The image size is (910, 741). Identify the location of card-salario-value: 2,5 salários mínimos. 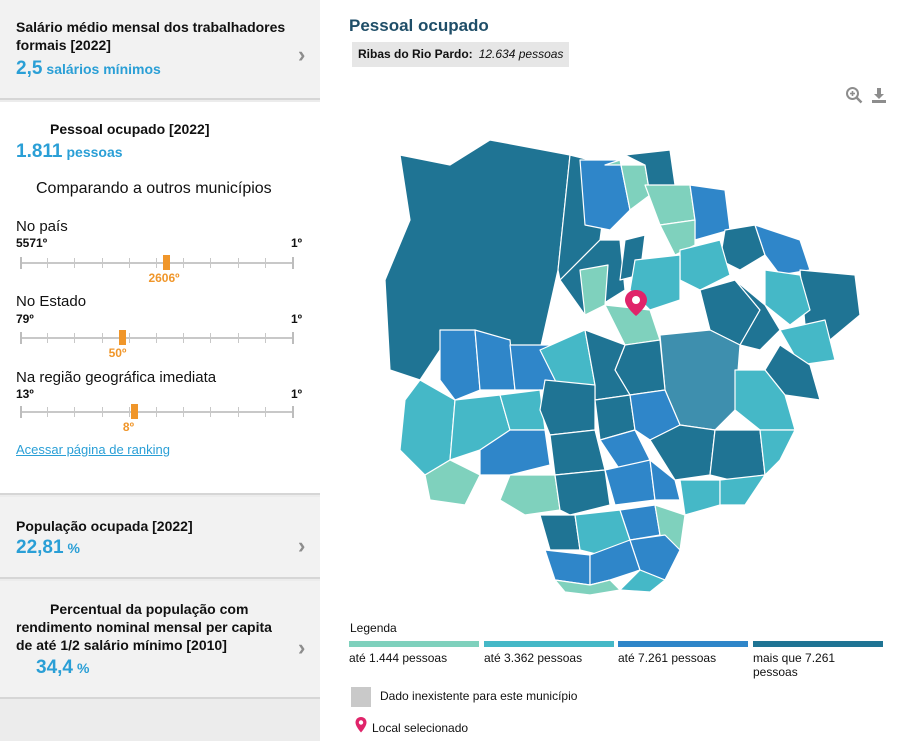
(88, 69).